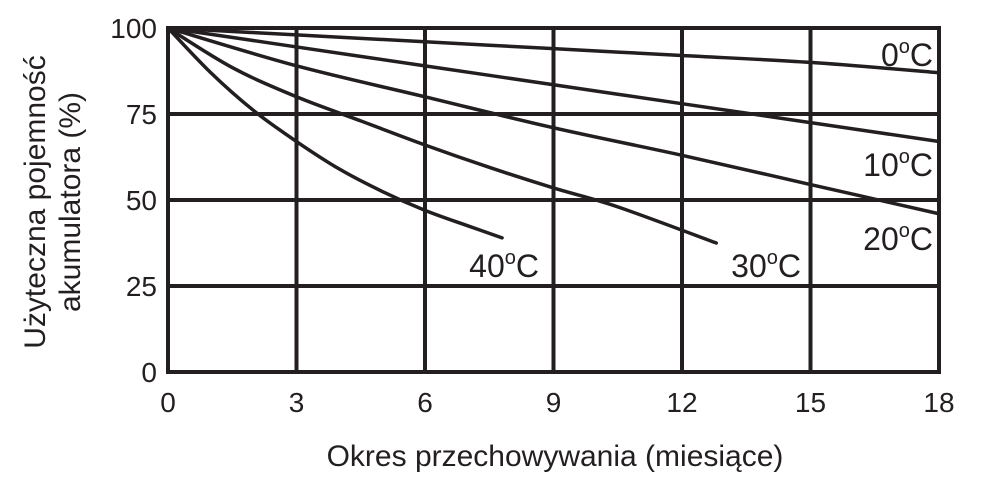 This screenshot has height=484, width=982. What do you see at coordinates (425, 402) in the screenshot?
I see `x-tick-label-6: 6` at bounding box center [425, 402].